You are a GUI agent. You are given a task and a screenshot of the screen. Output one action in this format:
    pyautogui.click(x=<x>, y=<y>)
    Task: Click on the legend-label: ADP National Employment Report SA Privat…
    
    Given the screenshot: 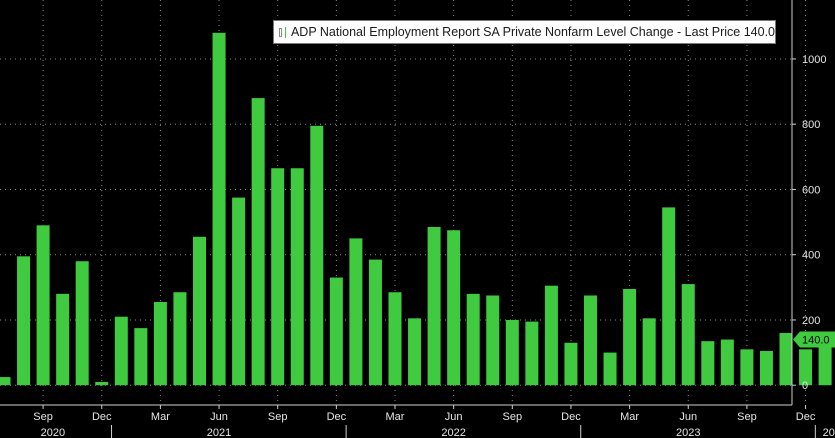 What is the action you would take?
    pyautogui.click(x=532, y=32)
    